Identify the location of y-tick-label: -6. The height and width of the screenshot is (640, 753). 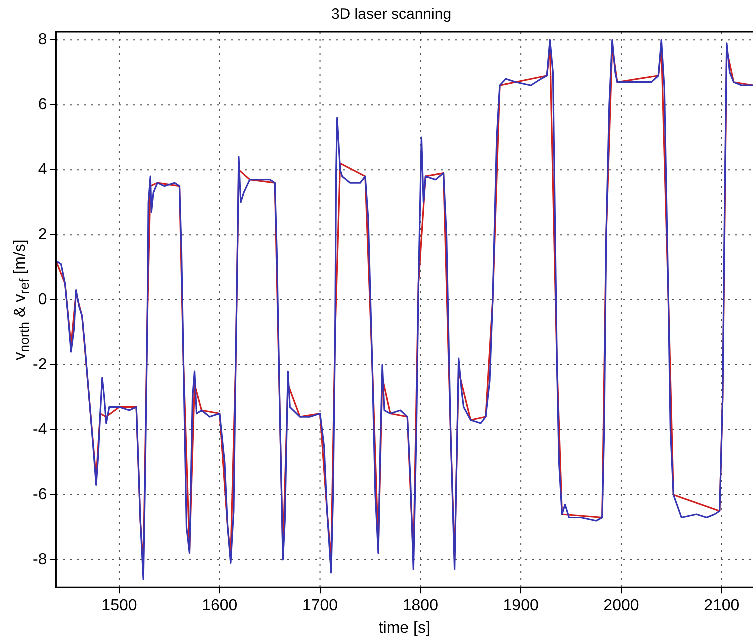
(40, 495).